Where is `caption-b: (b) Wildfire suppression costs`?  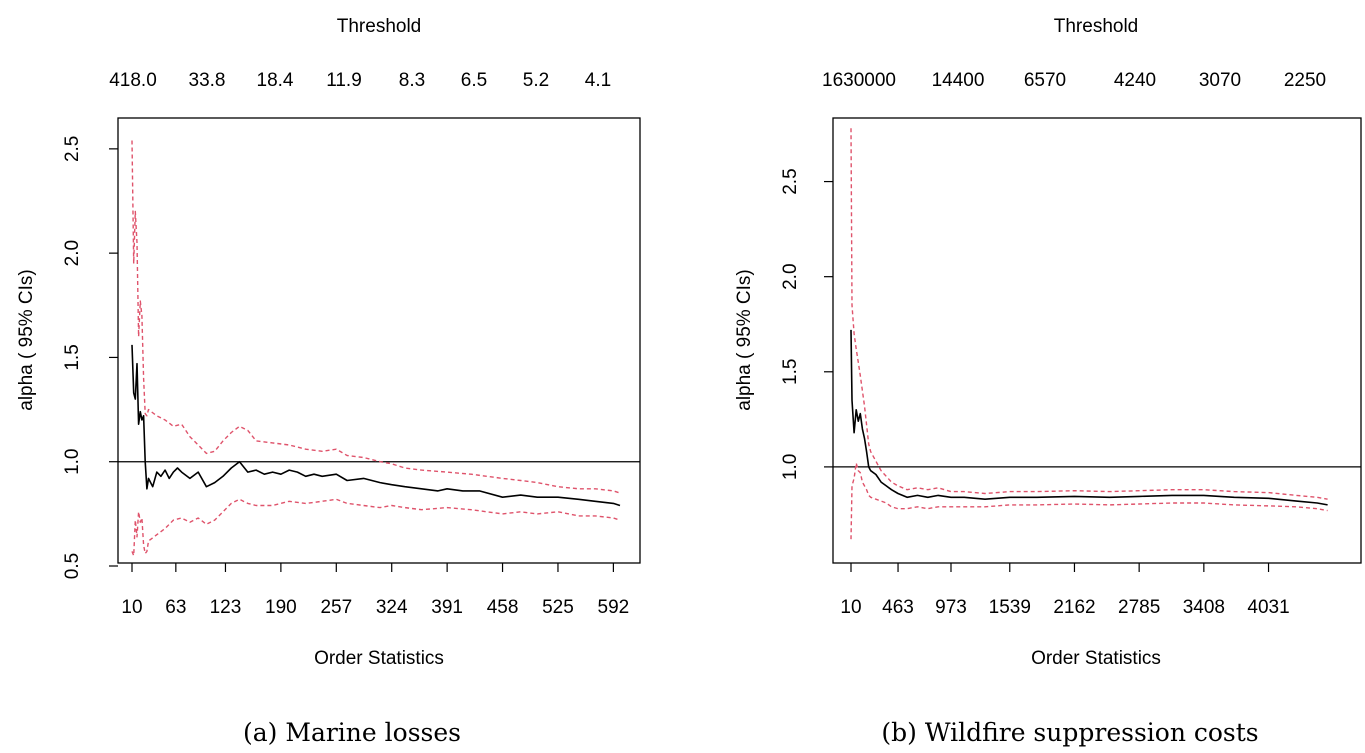
caption-b: (b) Wildfire suppression costs is located at coordinates (1069, 732).